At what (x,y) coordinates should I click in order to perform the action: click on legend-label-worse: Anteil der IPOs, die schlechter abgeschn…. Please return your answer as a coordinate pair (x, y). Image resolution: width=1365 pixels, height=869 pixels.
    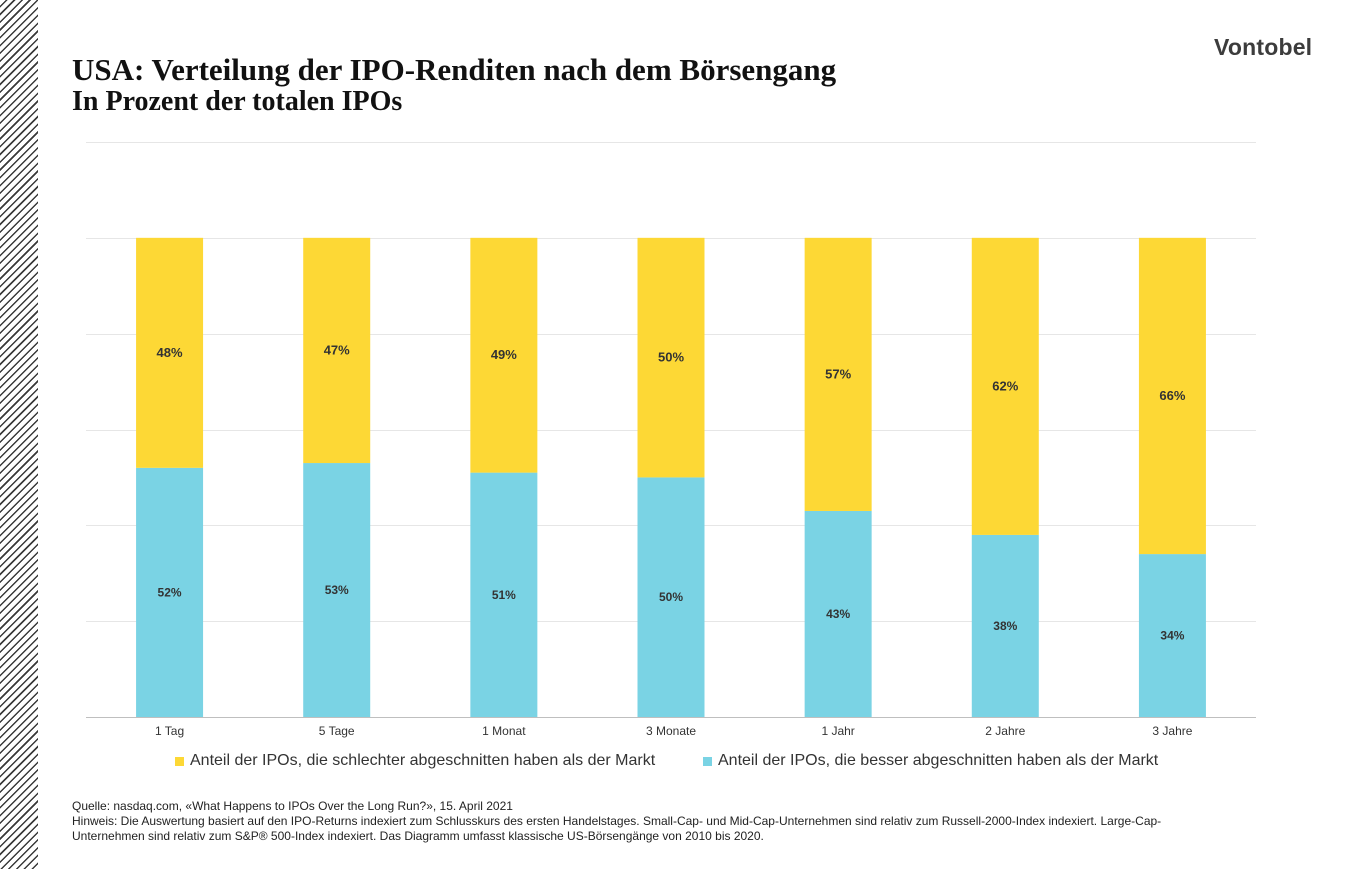
    Looking at the image, I should click on (423, 760).